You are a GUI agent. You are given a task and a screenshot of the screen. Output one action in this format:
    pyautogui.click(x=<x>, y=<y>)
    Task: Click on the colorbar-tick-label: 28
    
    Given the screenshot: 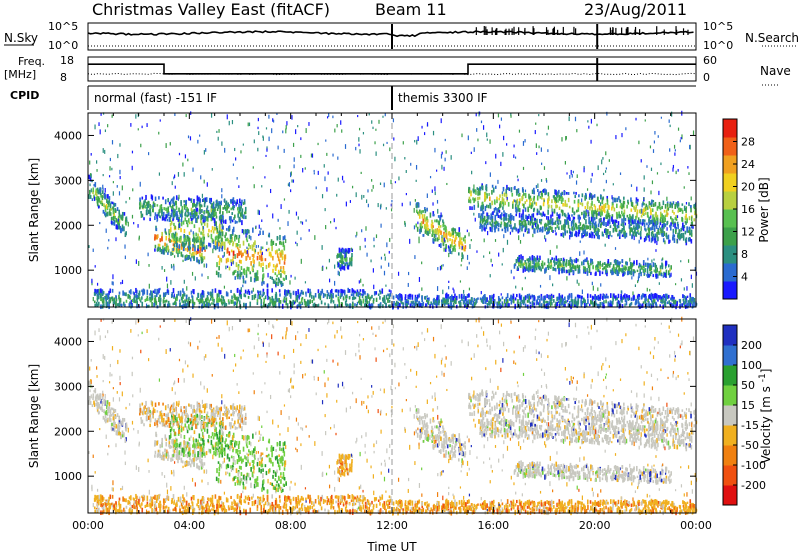 What is the action you would take?
    pyautogui.click(x=748, y=142)
    